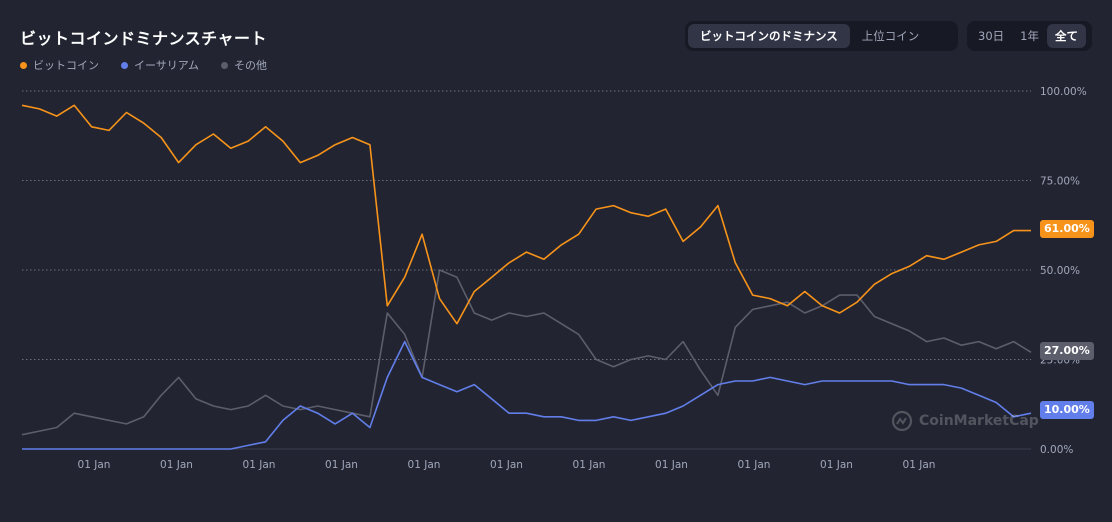 This screenshot has width=1112, height=522. Describe the element at coordinates (1067, 351) in the screenshot. I see `others-value-tag: 27.00%` at that location.